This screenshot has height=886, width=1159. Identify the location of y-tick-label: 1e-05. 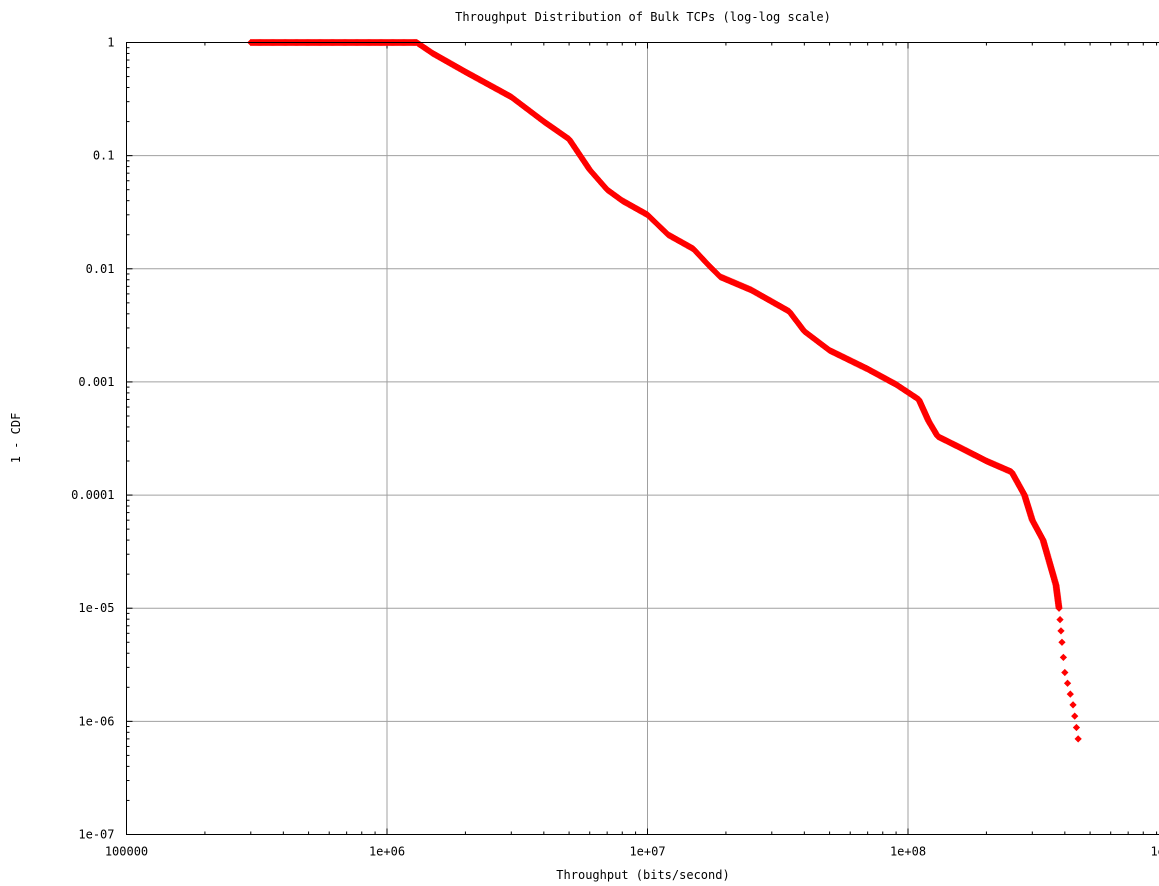
(96, 608).